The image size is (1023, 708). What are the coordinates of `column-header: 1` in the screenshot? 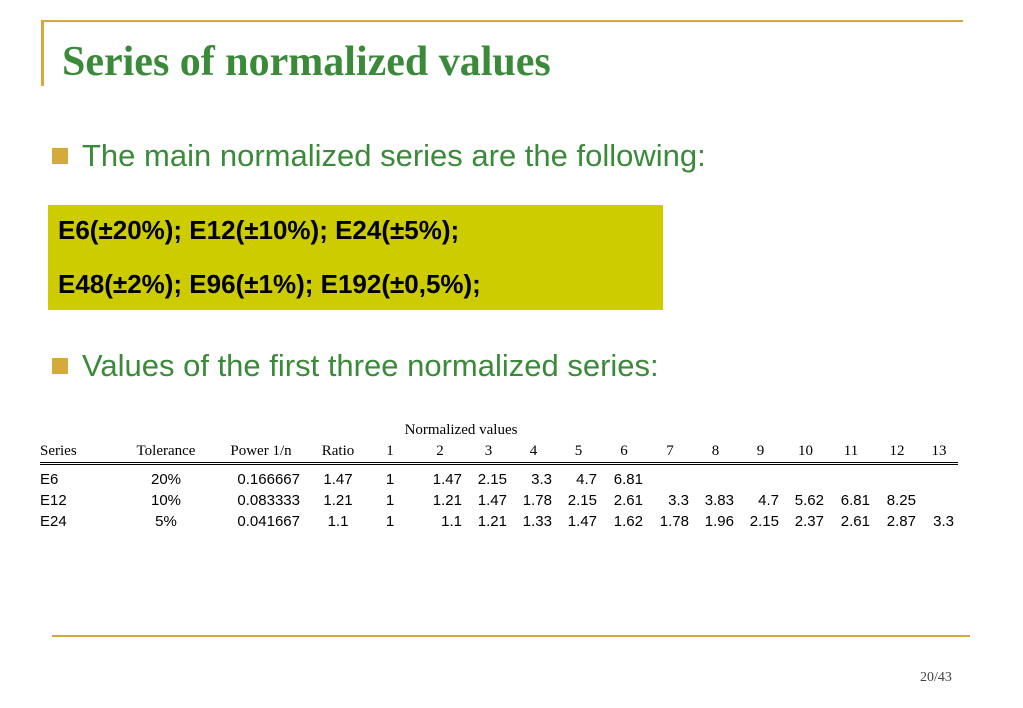 It's located at (390, 453).